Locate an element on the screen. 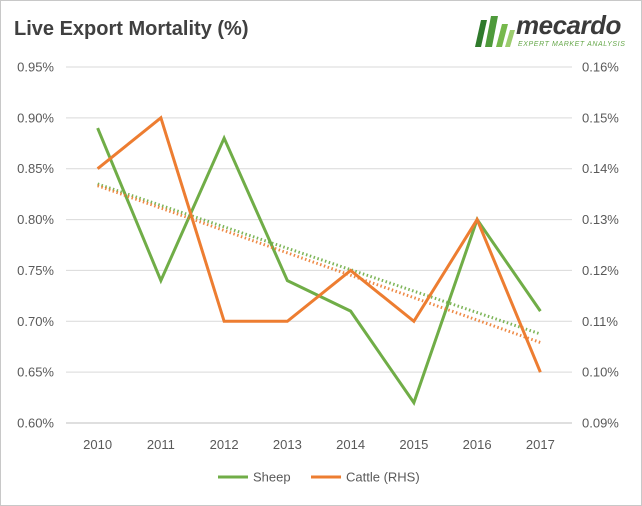 This screenshot has height=506, width=642. chart-title: Live Export Mortality (%) is located at coordinates (131, 29).